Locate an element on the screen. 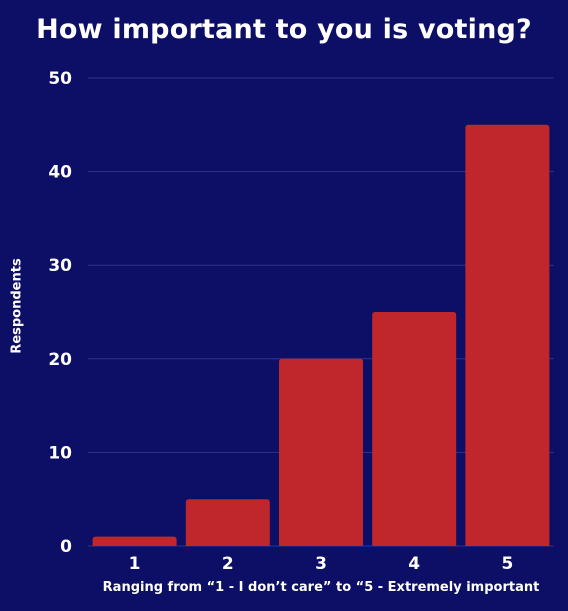 This screenshot has width=568, height=611. x-tick-label: 2 is located at coordinates (228, 564).